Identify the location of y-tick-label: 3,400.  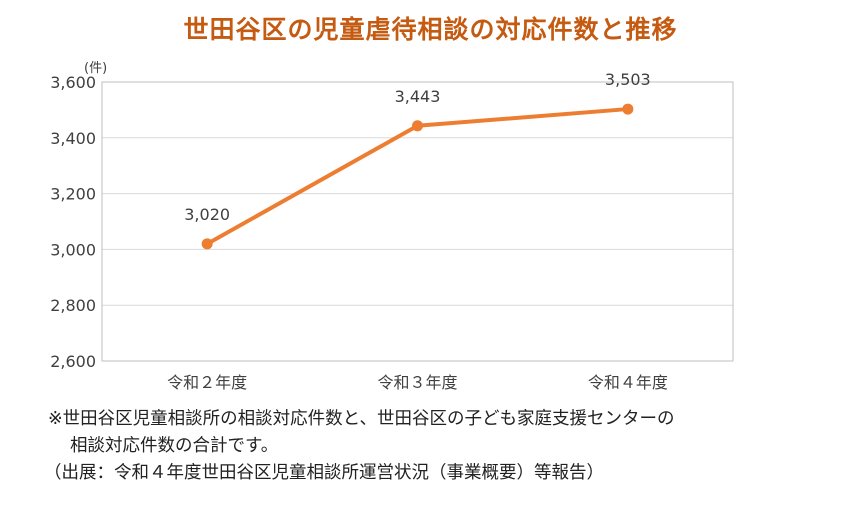
(73, 138).